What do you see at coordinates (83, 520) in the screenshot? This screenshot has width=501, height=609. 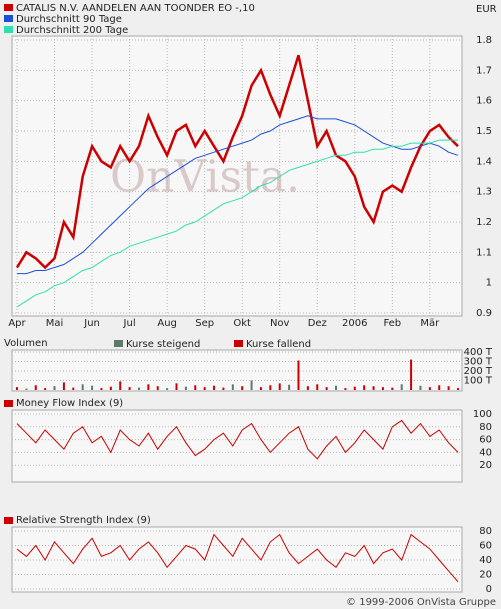 I see `panel-title: Relative Strength Index (9)` at bounding box center [83, 520].